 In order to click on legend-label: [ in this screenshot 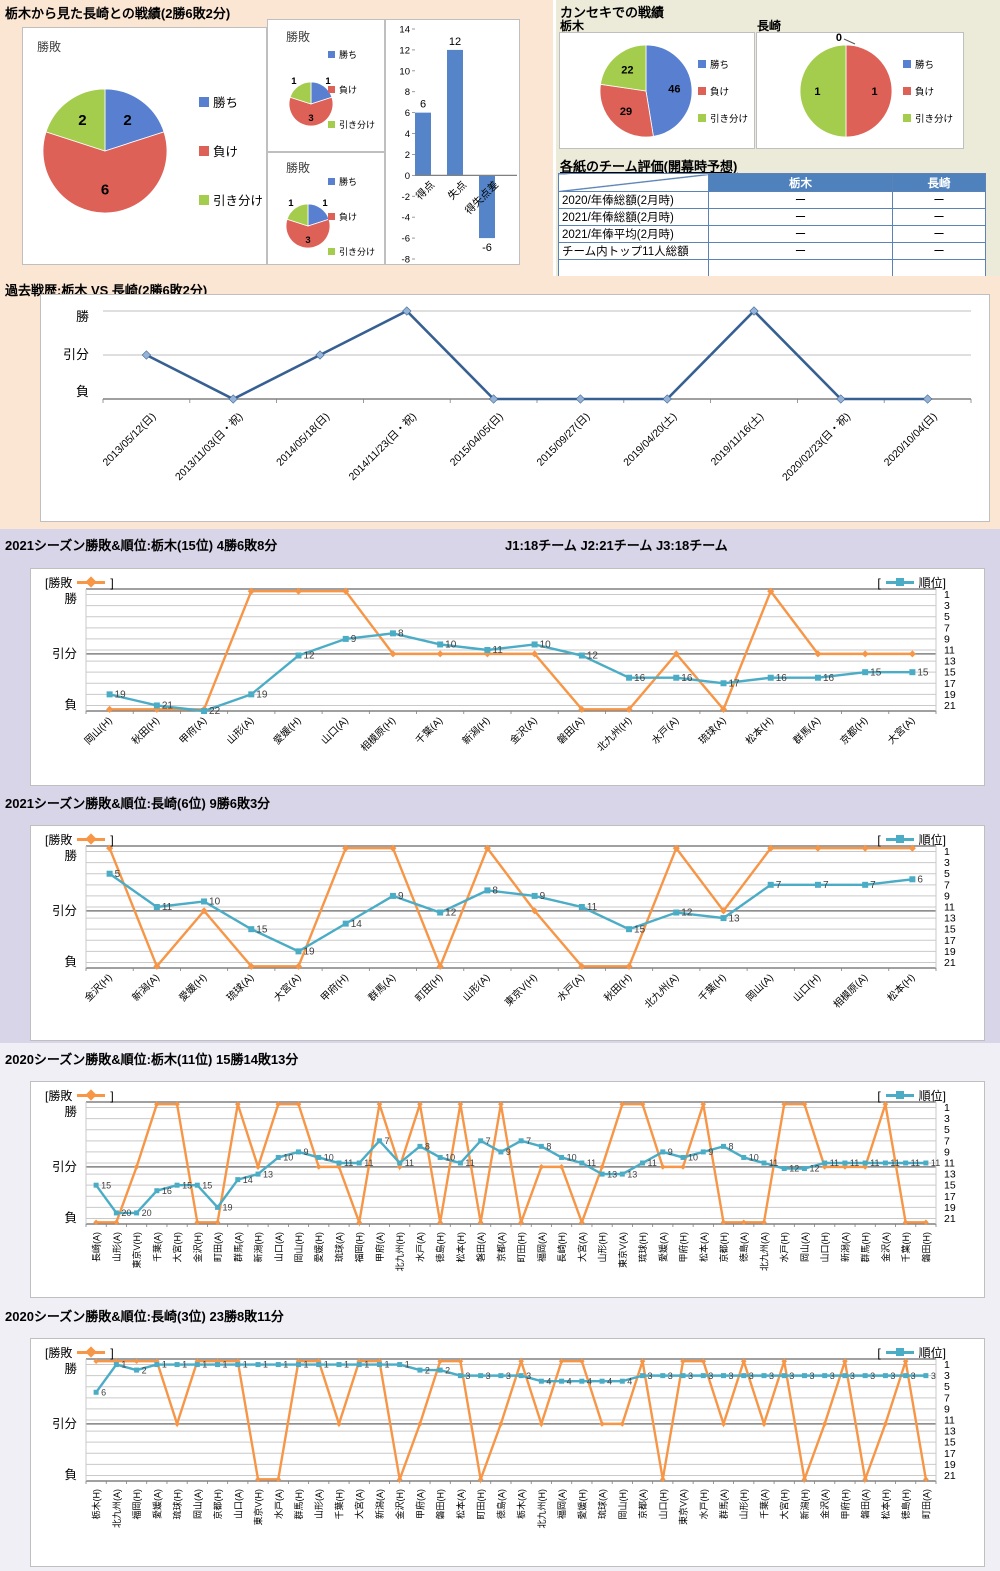, I will do `click(879, 1095)`.